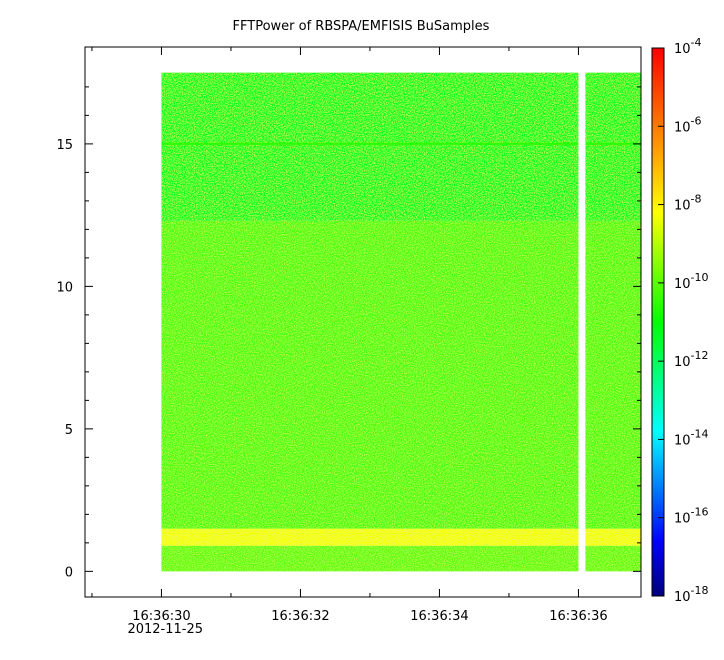 The height and width of the screenshot is (660, 724). What do you see at coordinates (161, 616) in the screenshot?
I see `x-tick-label-0: 16:36:30` at bounding box center [161, 616].